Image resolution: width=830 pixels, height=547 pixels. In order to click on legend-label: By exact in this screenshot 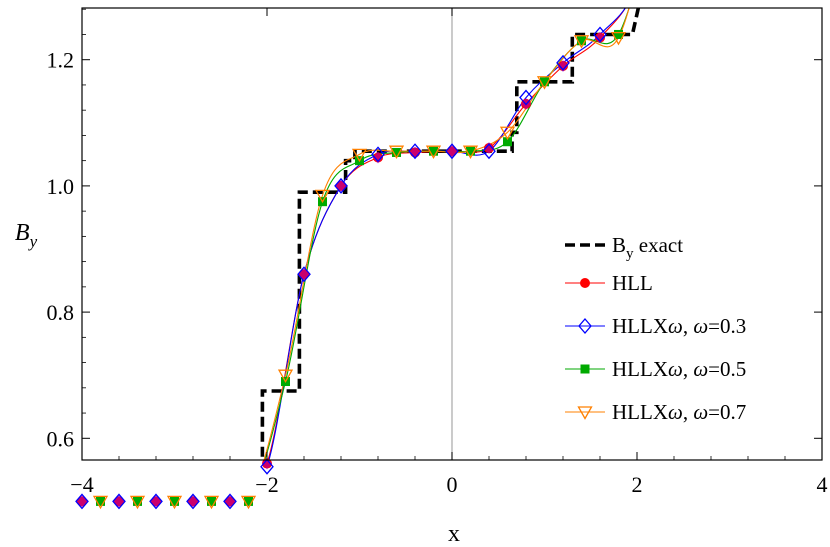, I will do `click(647, 247)`.